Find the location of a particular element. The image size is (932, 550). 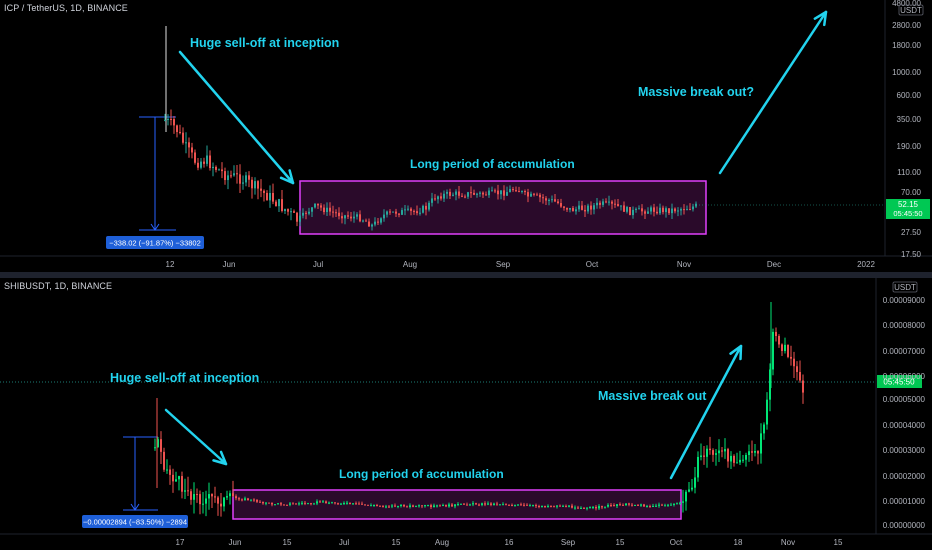

shib-selloff-annotation: Huge sell-off at inception is located at coordinates (184, 378).